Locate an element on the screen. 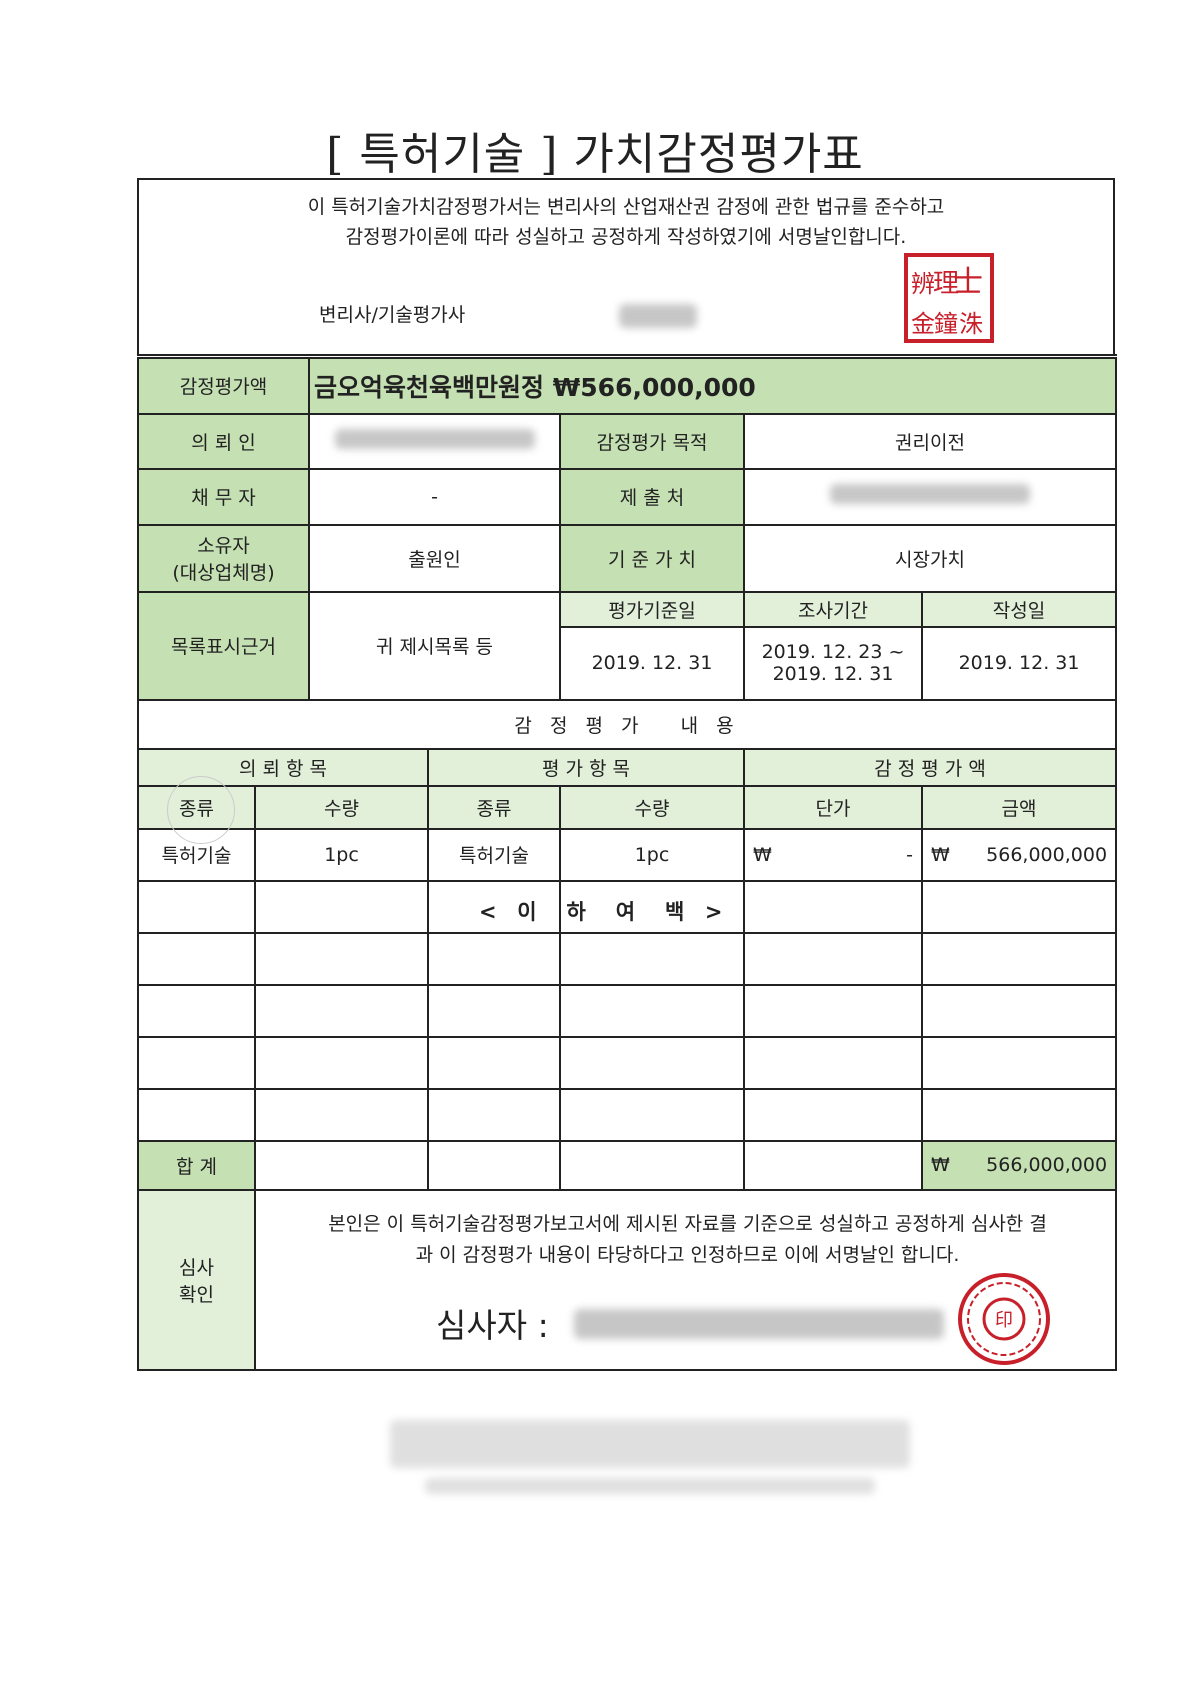 The height and width of the screenshot is (1684, 1190). eval-type: 특허기술 is located at coordinates (494, 854).